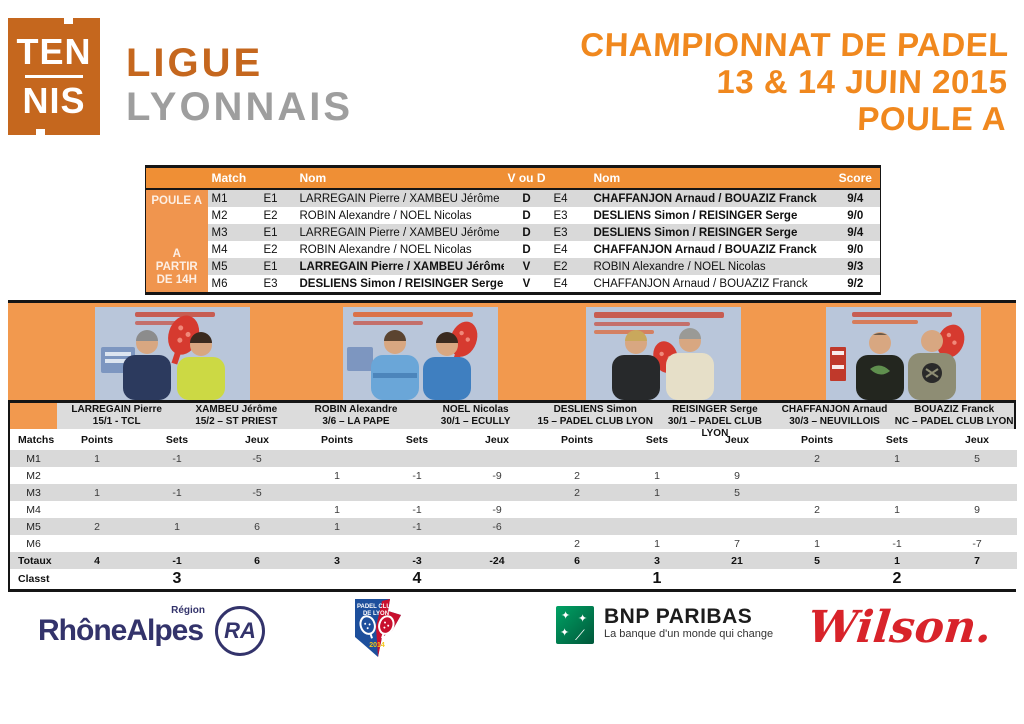 The image size is (1024, 724). What do you see at coordinates (932, 118) in the screenshot?
I see `title-line-3: POULE A` at bounding box center [932, 118].